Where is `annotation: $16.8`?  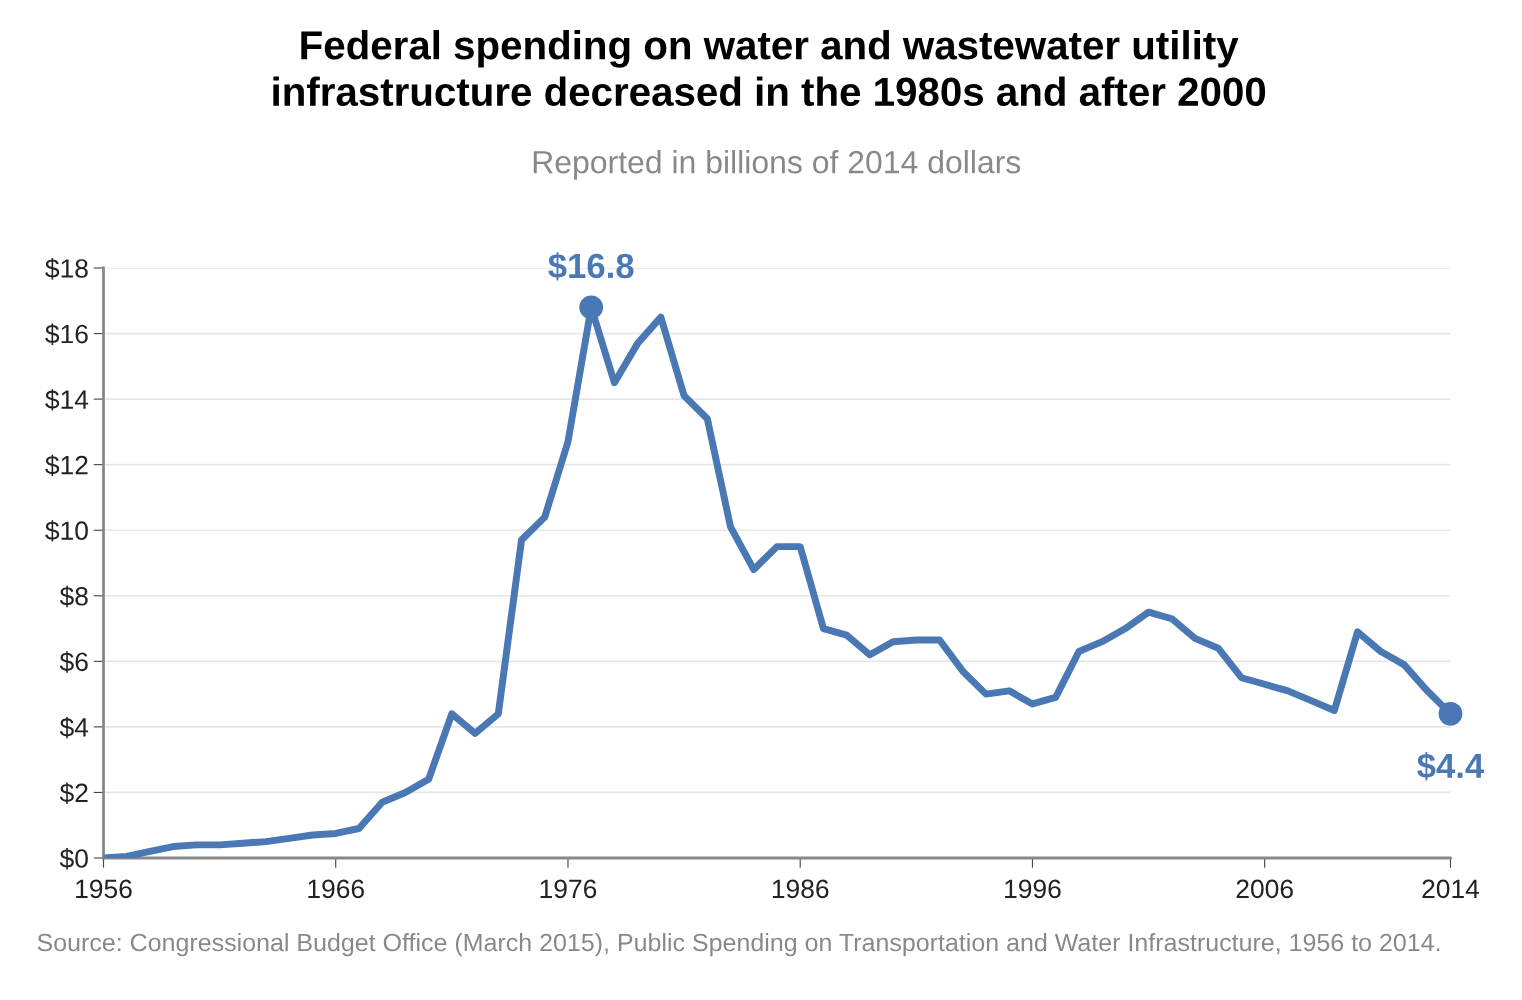
annotation: $16.8 is located at coordinates (591, 266).